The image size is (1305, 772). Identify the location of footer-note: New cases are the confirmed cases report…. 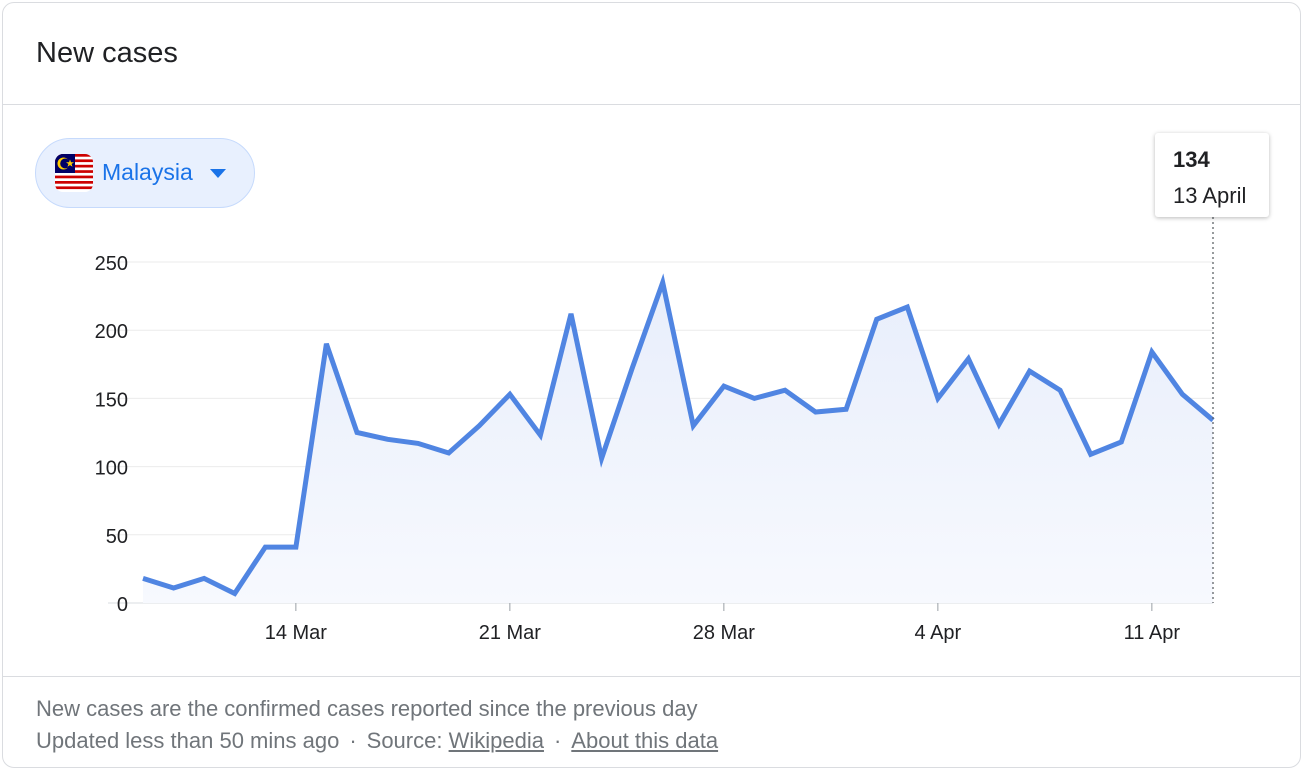
(367, 708).